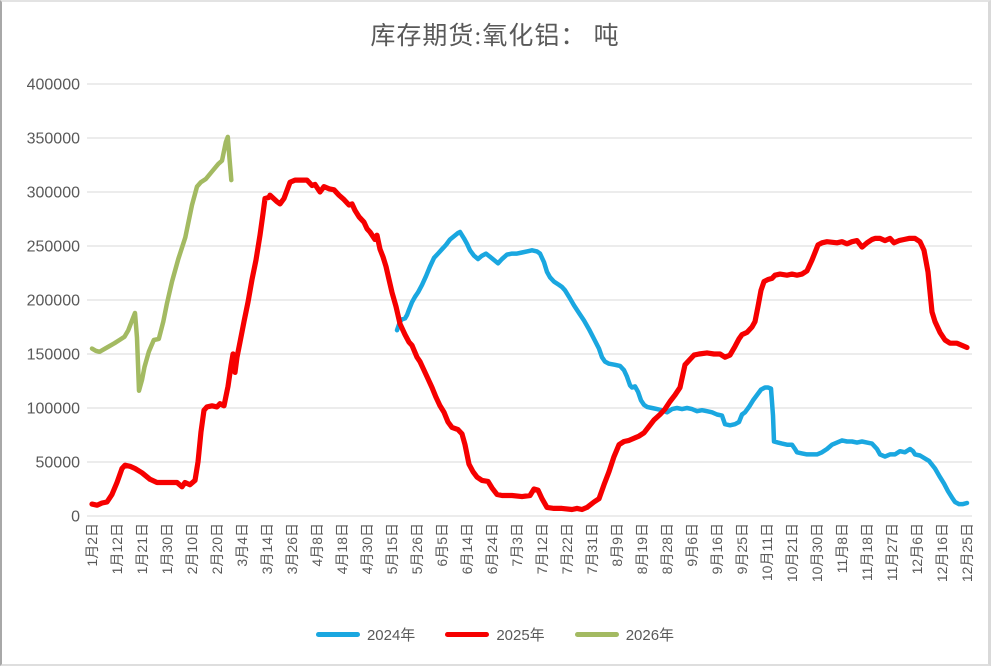 This screenshot has width=991, height=666. What do you see at coordinates (542, 548) in the screenshot?
I see `svg-text: 7月12日` at bounding box center [542, 548].